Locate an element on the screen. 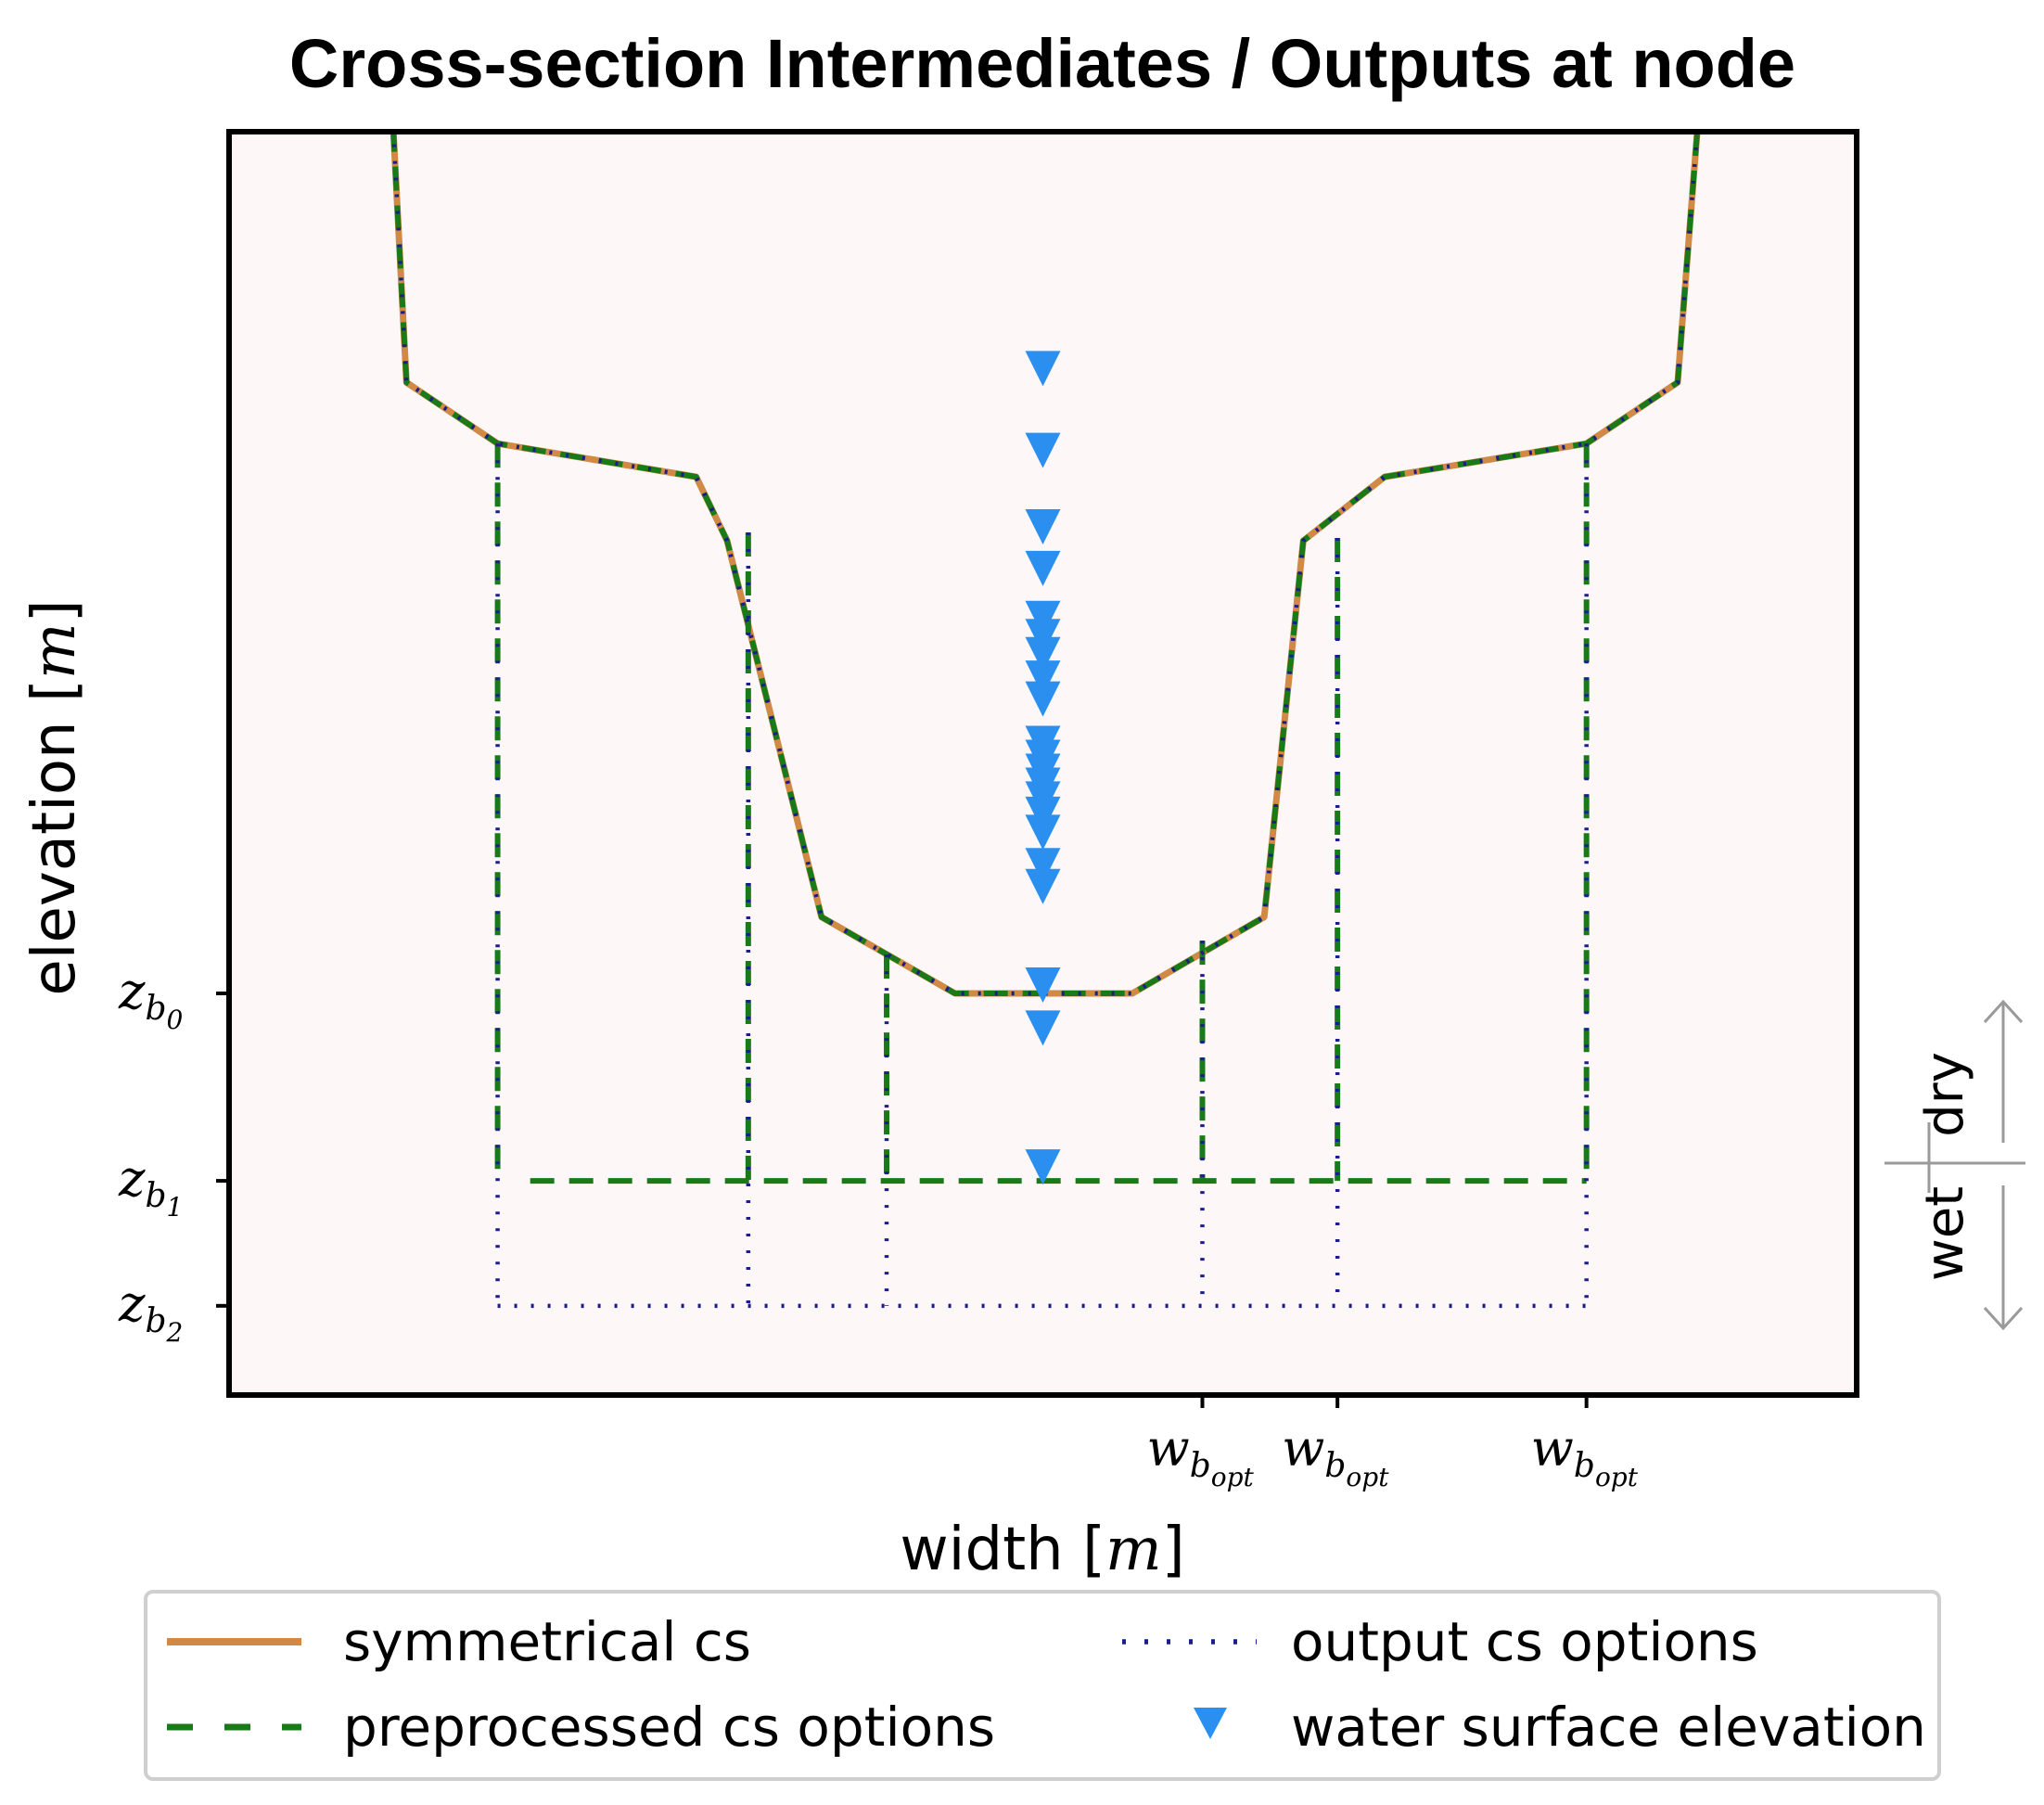  legend-label: preprocessed cs options is located at coordinates (669, 1727).